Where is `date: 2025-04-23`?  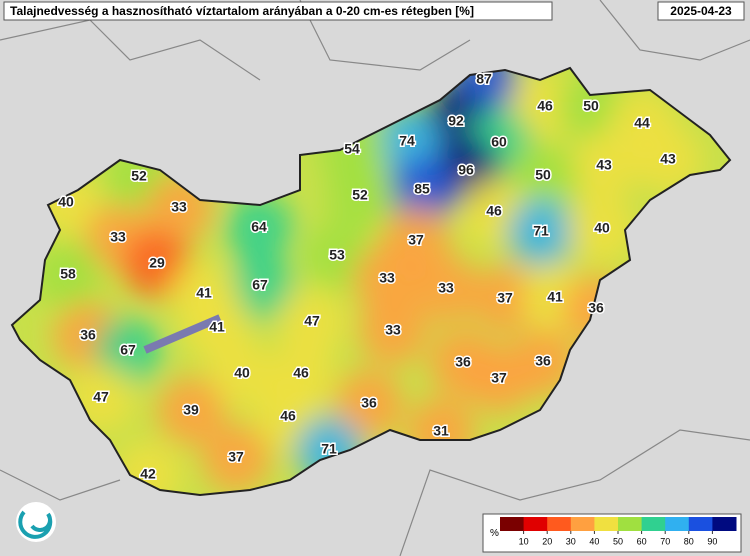 date: 2025-04-23 is located at coordinates (701, 11).